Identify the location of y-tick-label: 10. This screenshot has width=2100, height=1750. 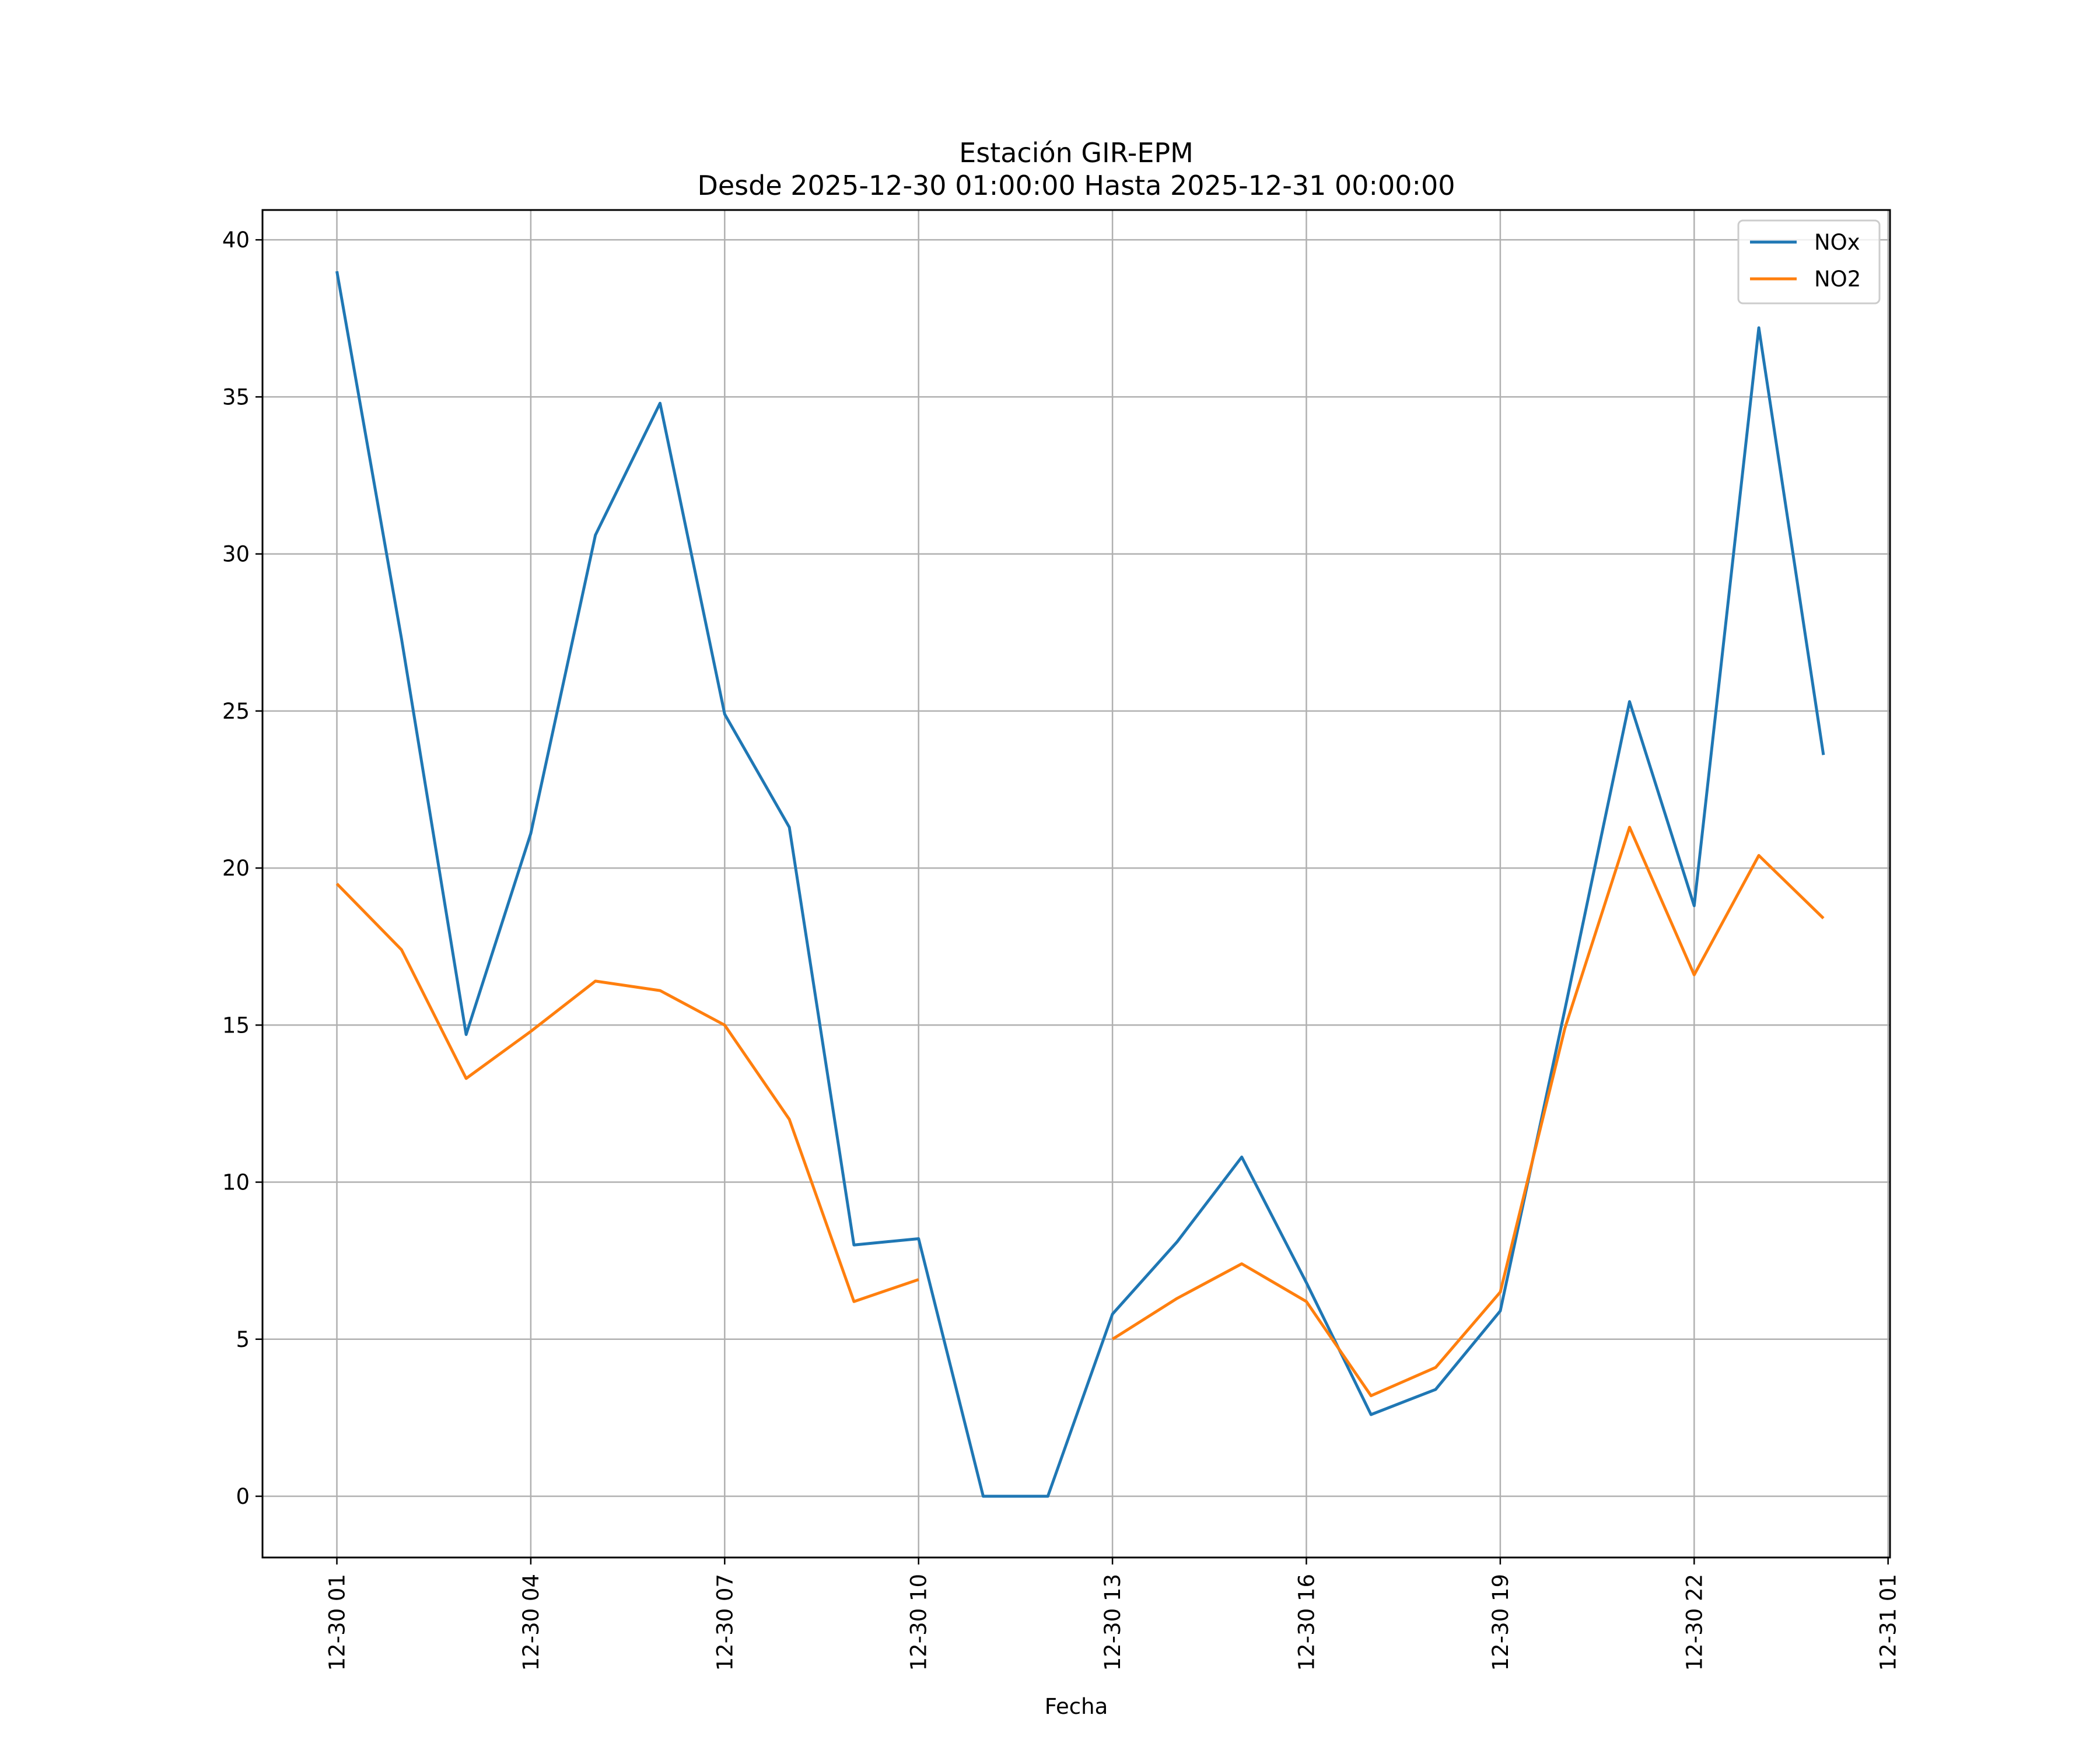
(236, 1182).